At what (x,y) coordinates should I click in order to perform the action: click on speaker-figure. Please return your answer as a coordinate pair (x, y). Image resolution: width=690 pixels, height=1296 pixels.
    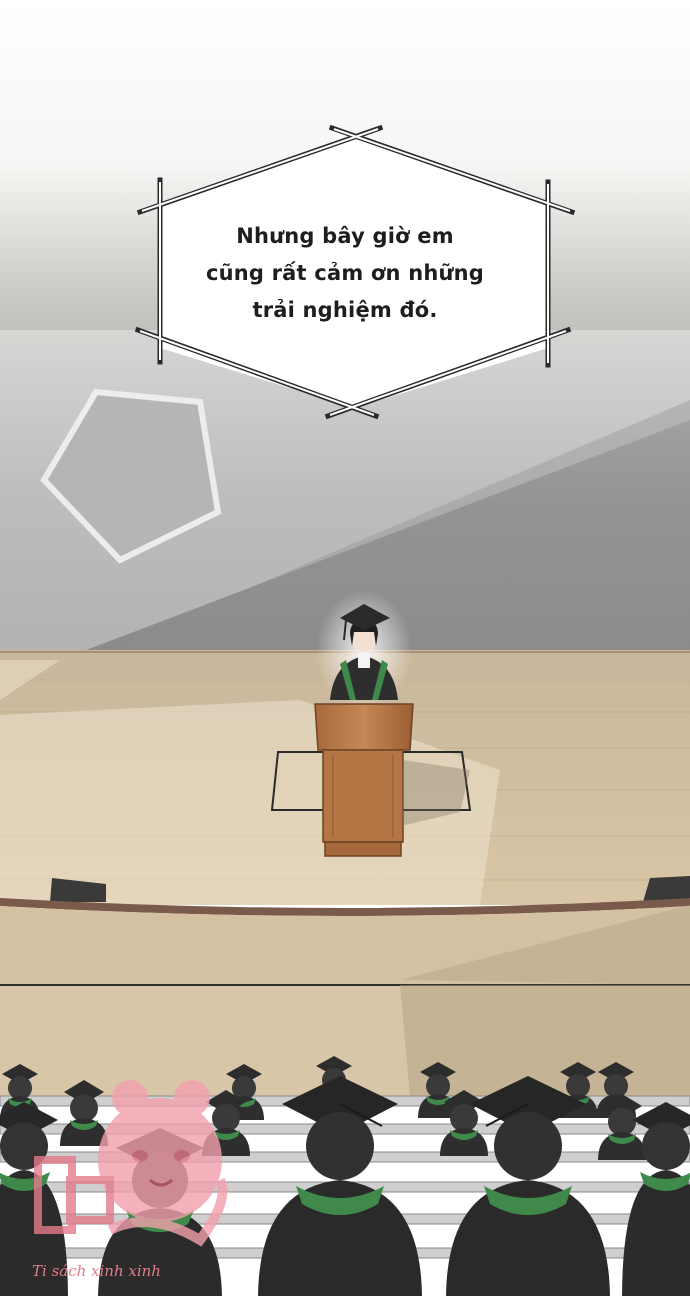
    Looking at the image, I should click on (364, 652).